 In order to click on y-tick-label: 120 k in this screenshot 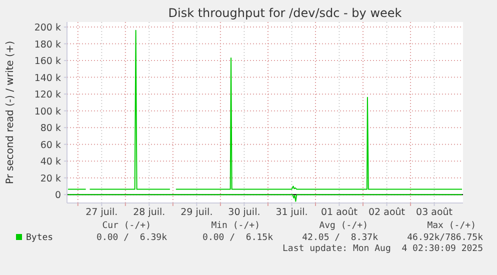, I will do `click(48, 95)`.